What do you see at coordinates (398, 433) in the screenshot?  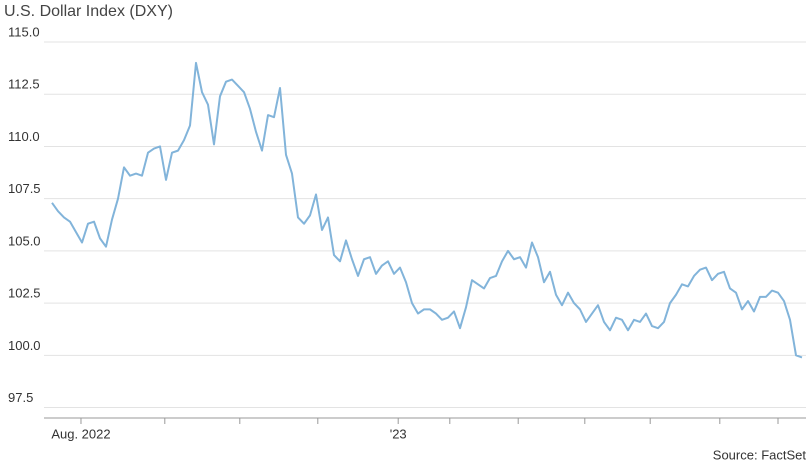 I see `x-tick-label: '23` at bounding box center [398, 433].